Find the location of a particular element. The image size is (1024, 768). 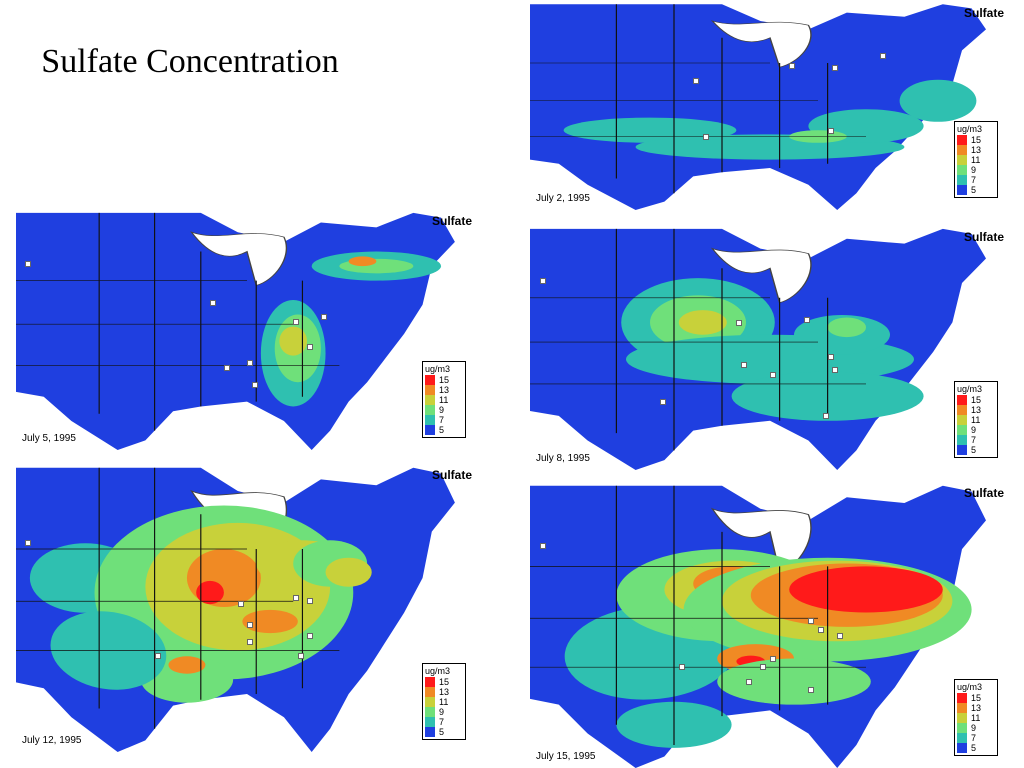

sulfate-map-jul2: Sulfate July 2, 1995 ug/m3 15 13 11 9 7 5 is located at coordinates (770, 105).